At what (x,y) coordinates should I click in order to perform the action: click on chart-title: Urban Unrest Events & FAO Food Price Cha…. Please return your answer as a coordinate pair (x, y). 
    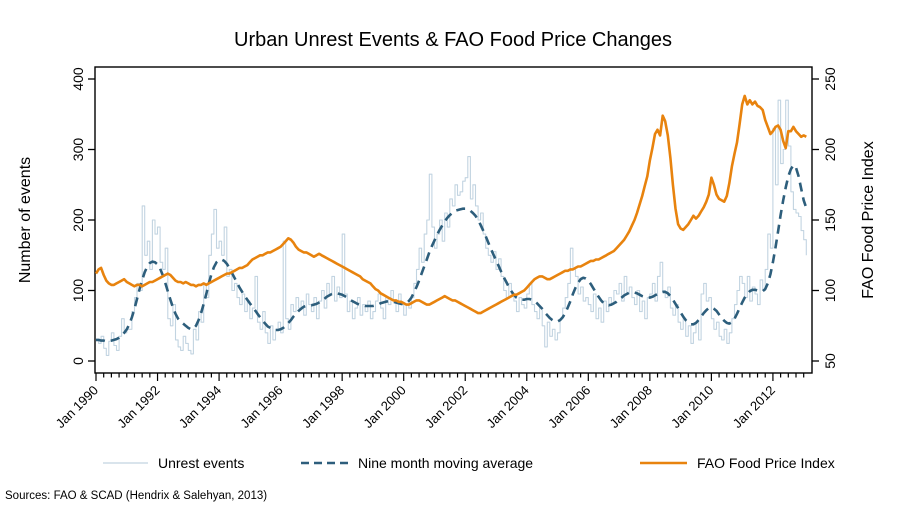
    Looking at the image, I should click on (453, 40).